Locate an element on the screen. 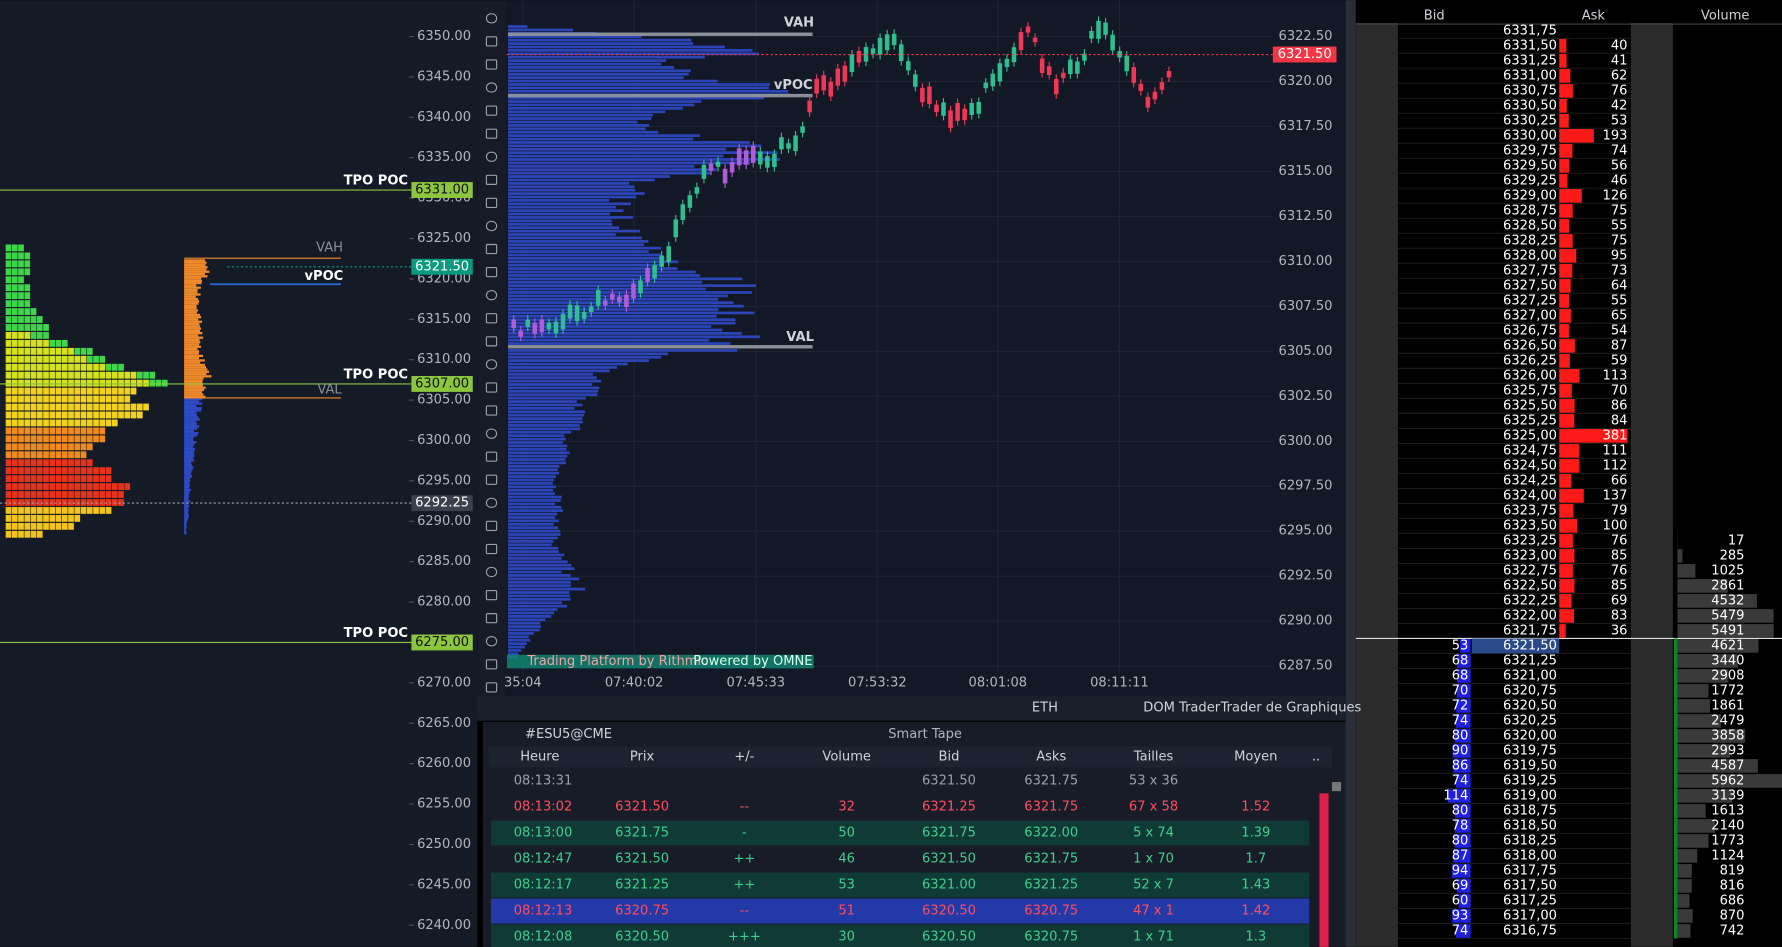 This screenshot has width=1782, height=947. tape-cell: 67 x 58 is located at coordinates (1153, 806).